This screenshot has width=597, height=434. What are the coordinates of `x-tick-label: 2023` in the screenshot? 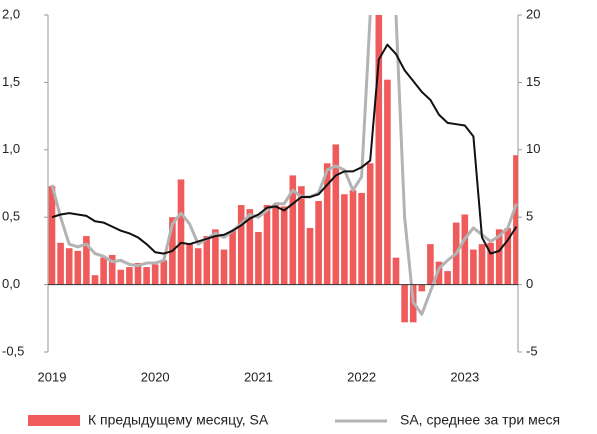 It's located at (464, 376).